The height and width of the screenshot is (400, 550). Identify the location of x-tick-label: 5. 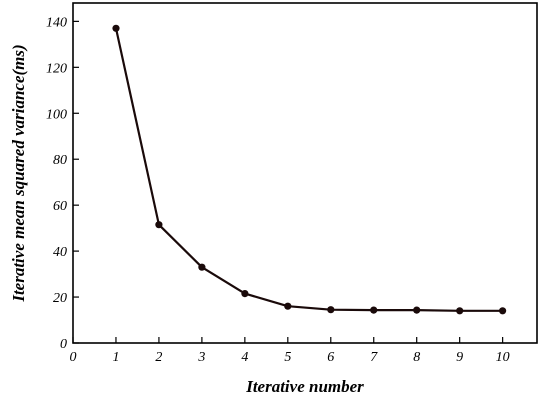
(287, 357).